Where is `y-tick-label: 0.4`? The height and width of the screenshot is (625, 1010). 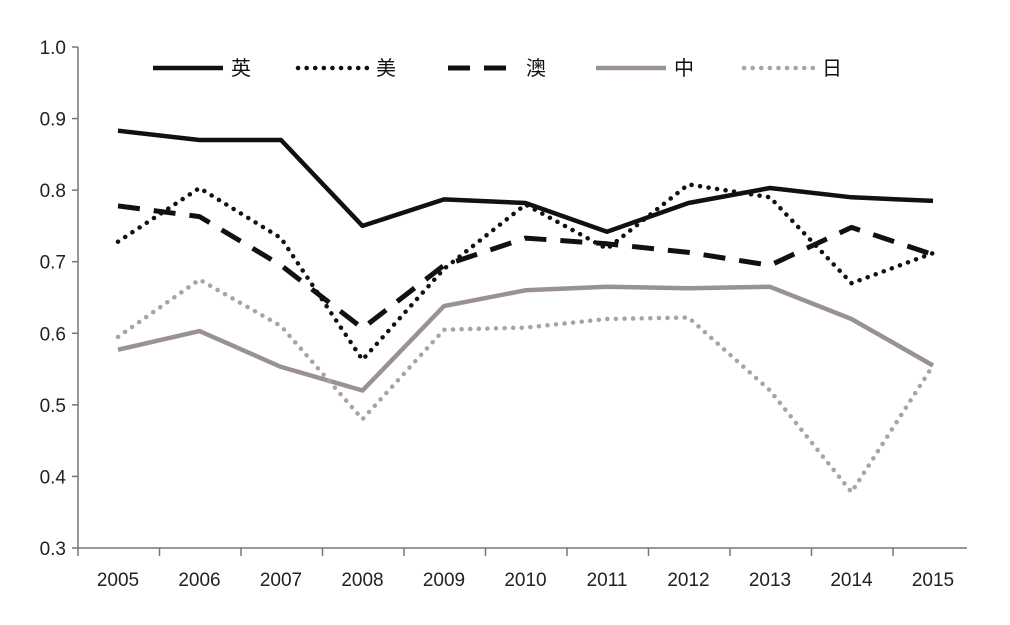 y-tick-label: 0.4 is located at coordinates (53, 477).